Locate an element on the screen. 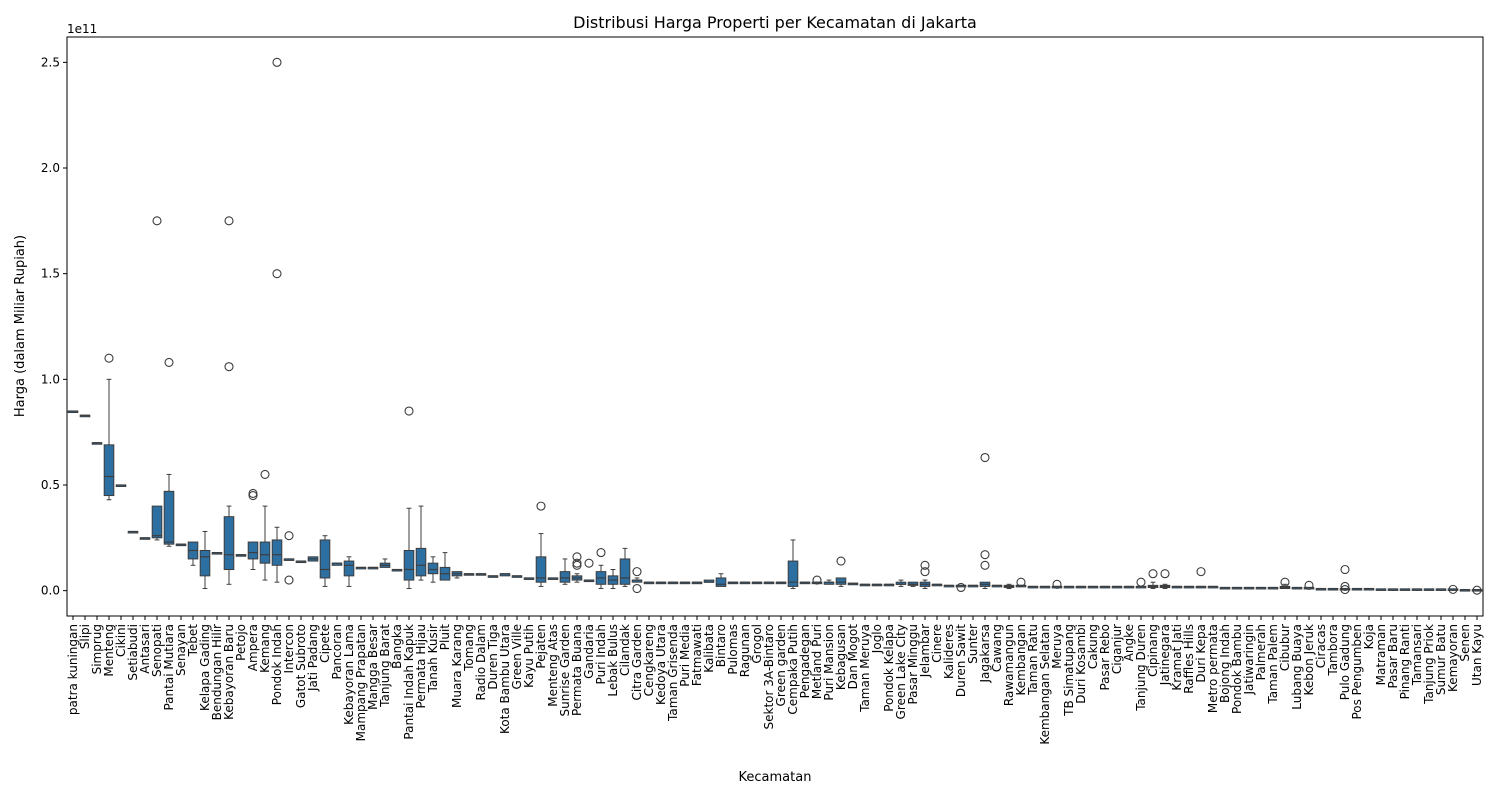 The width and height of the screenshot is (1500, 800). x-tick-label: Puri Media is located at coordinates (685, 655).